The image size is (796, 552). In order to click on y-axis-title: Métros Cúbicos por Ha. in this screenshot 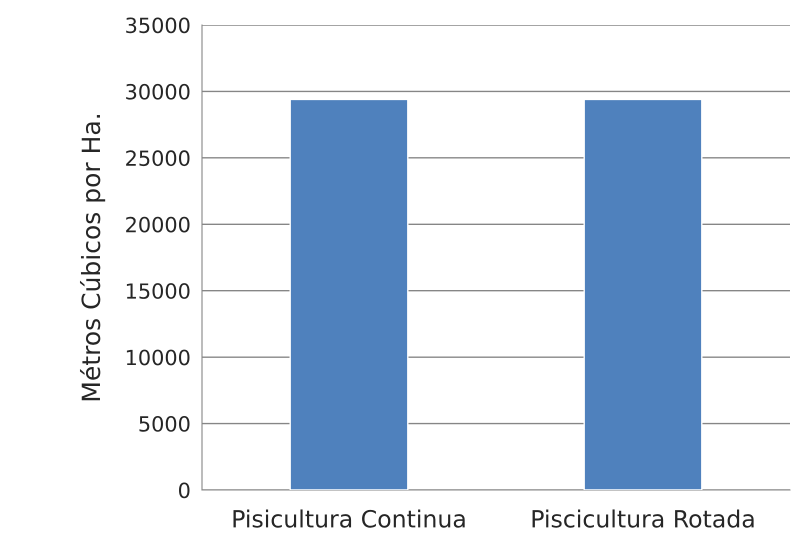, I will do `click(93, 257)`.